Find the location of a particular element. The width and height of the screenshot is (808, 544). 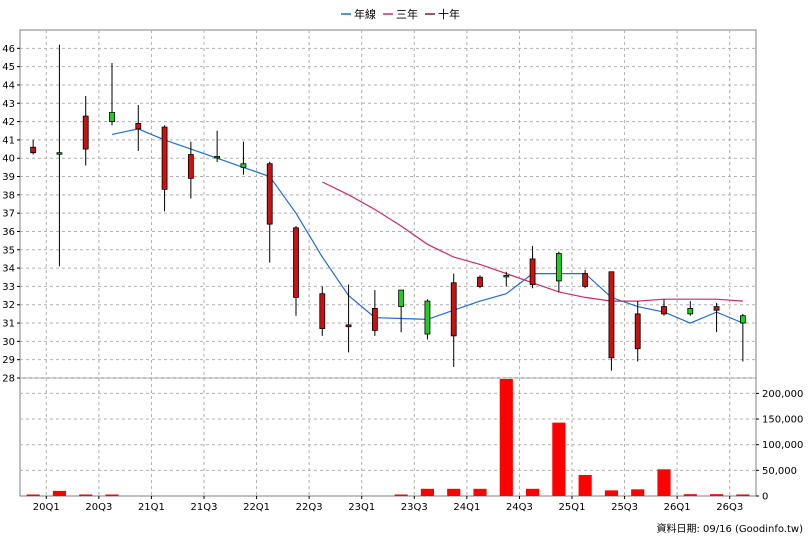

x-tick-label: 24Q1 is located at coordinates (466, 507).